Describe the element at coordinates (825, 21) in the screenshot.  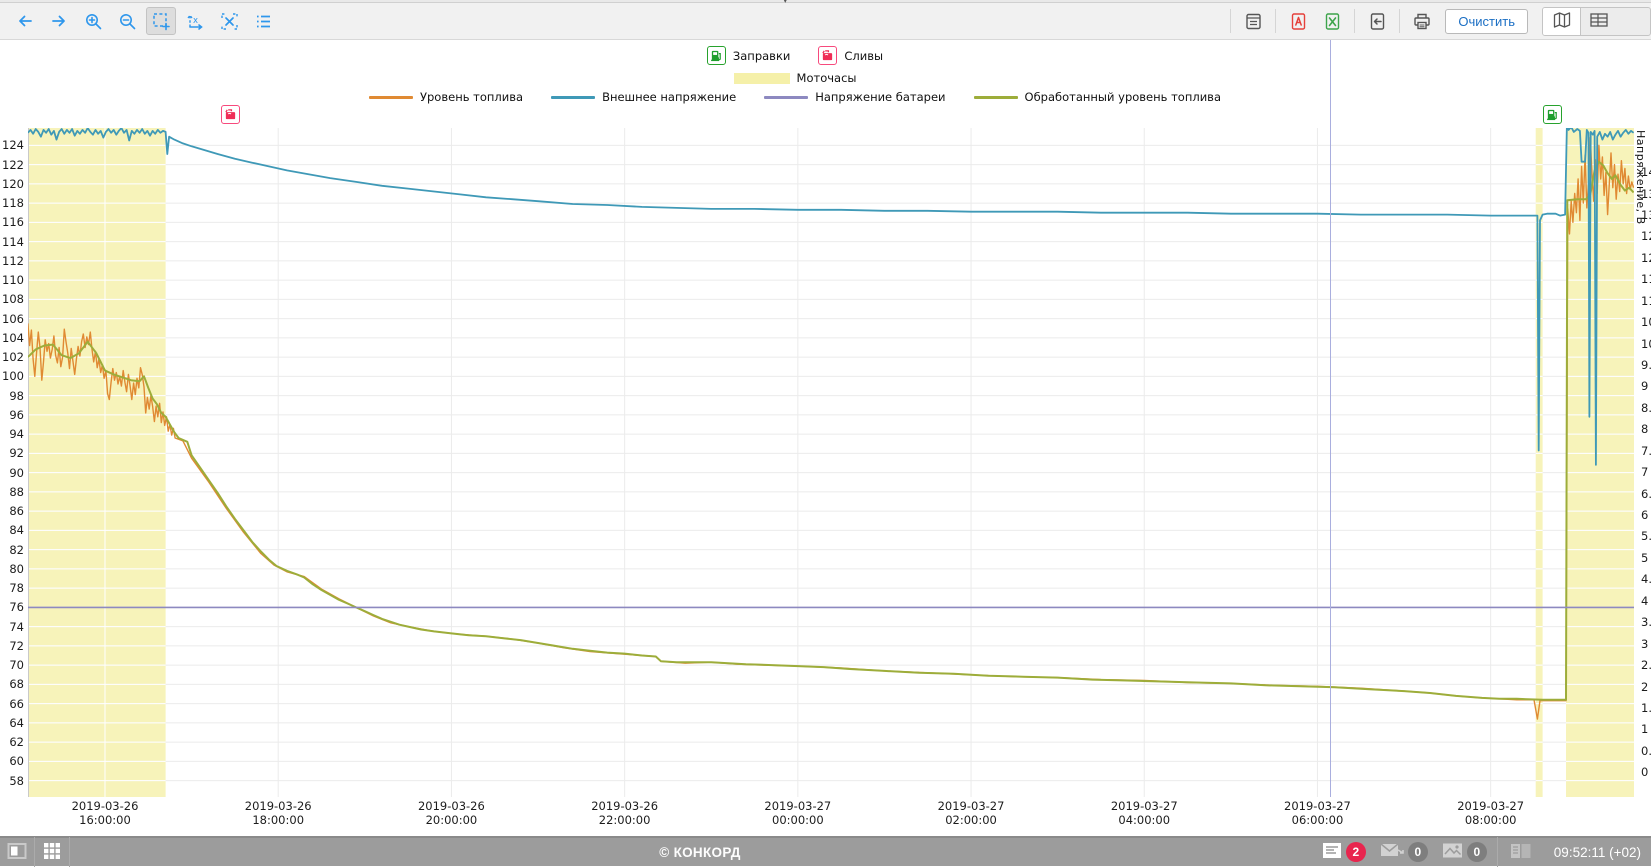
I see `chart-toolbar: x Очистить` at that location.